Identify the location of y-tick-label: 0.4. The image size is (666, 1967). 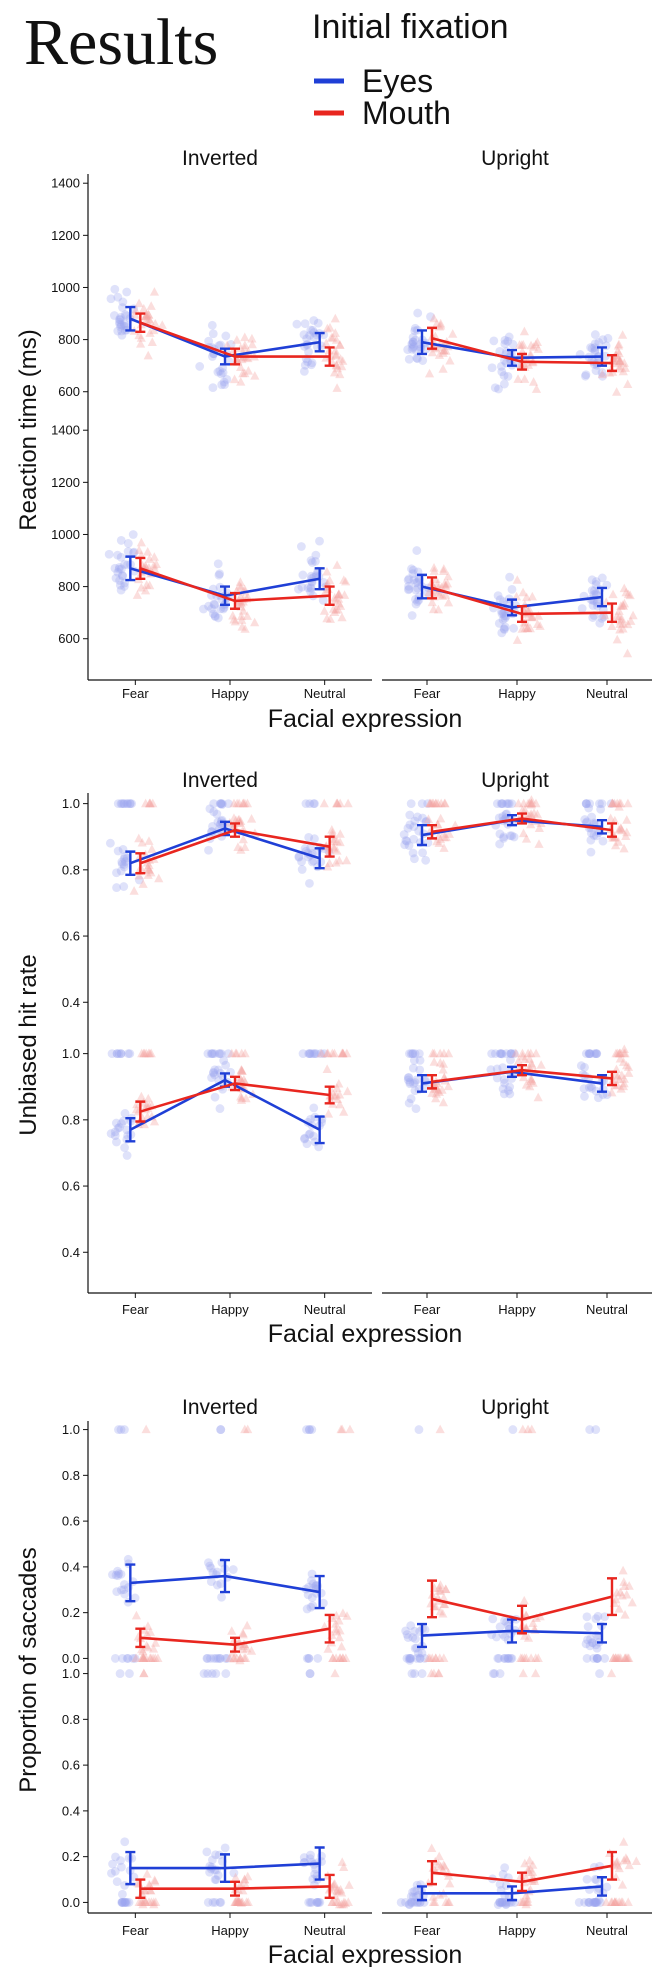
(71, 1566).